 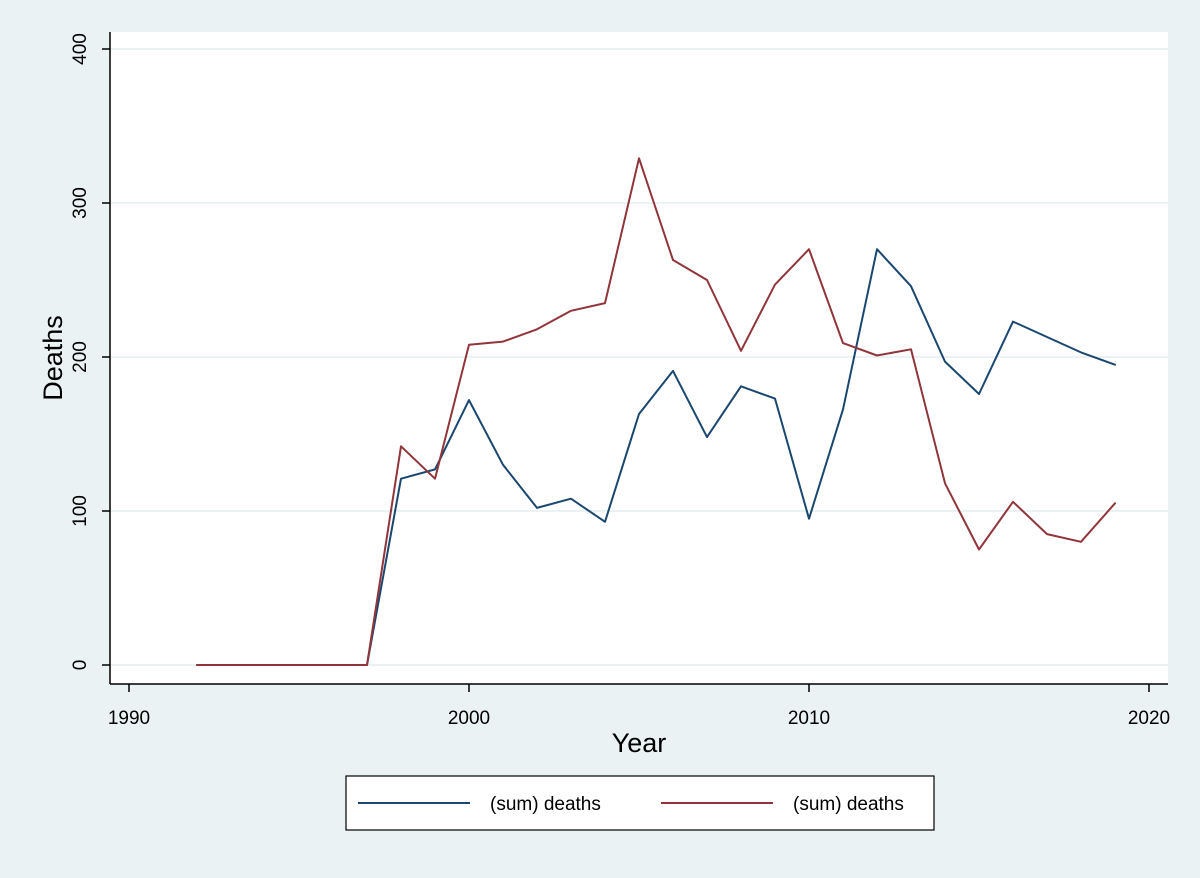 What do you see at coordinates (80, 357) in the screenshot?
I see `y-tick-label: 200` at bounding box center [80, 357].